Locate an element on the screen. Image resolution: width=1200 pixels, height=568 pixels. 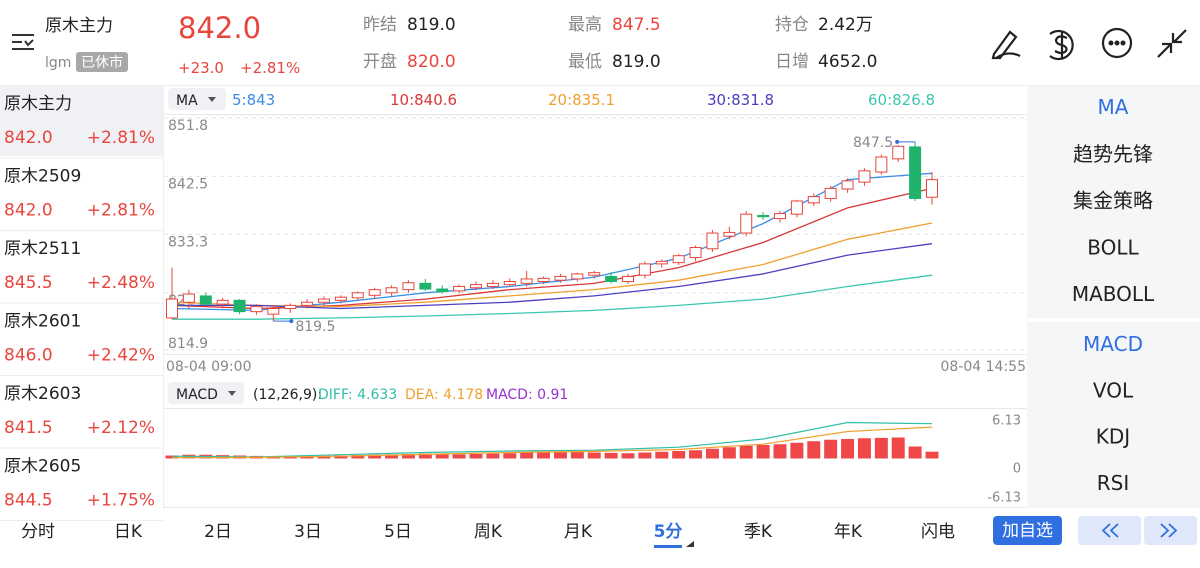
y-tick-label: 851.8 is located at coordinates (188, 126).